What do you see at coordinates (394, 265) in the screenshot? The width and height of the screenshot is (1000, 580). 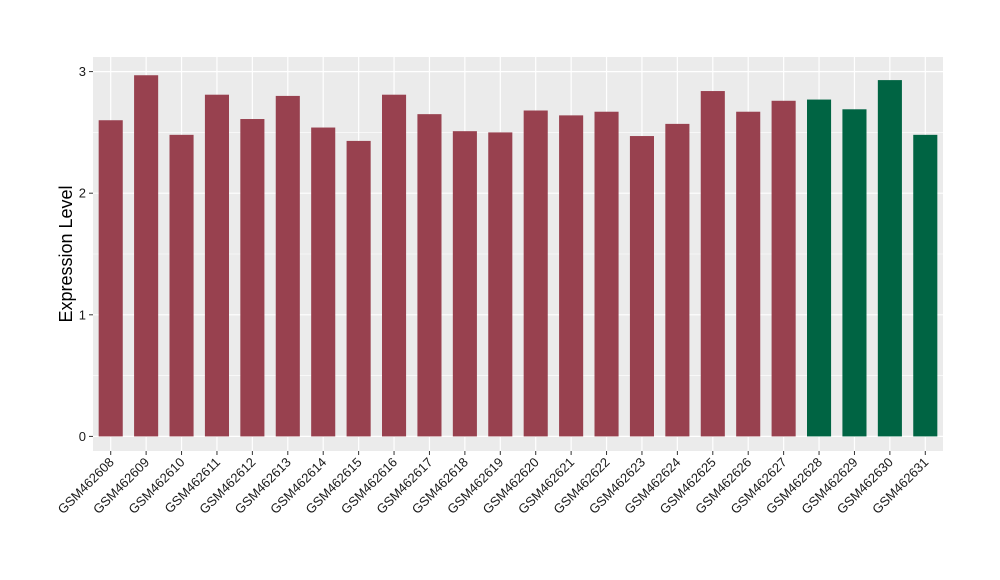 I see `bar-GSM462616` at bounding box center [394, 265].